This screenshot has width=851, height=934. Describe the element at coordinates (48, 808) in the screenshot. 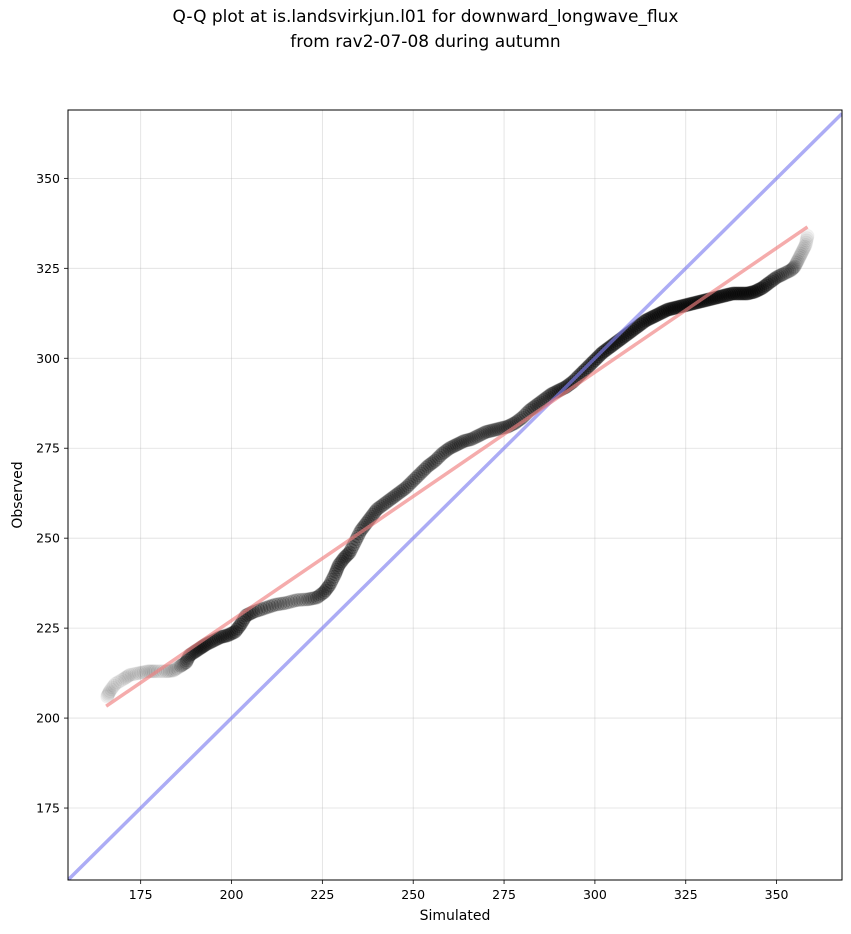

I see `y-tick-label: 175` at that location.